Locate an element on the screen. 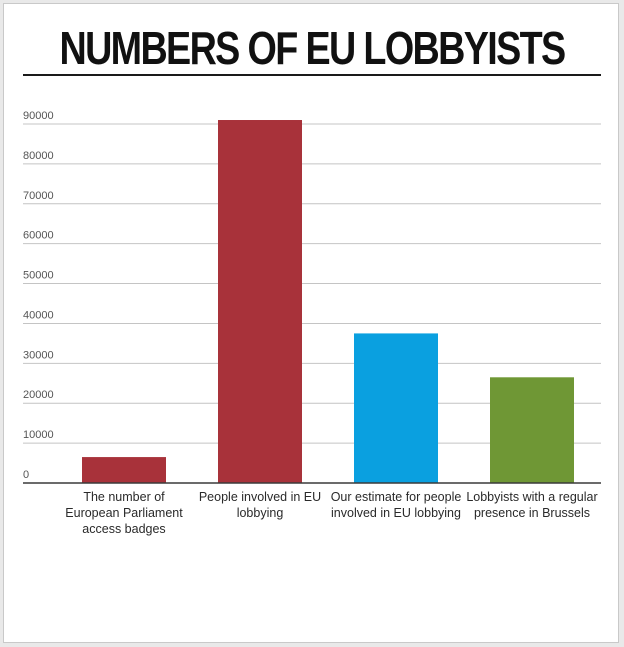 Image resolution: width=624 pixels, height=647 pixels. title-underline is located at coordinates (312, 75).